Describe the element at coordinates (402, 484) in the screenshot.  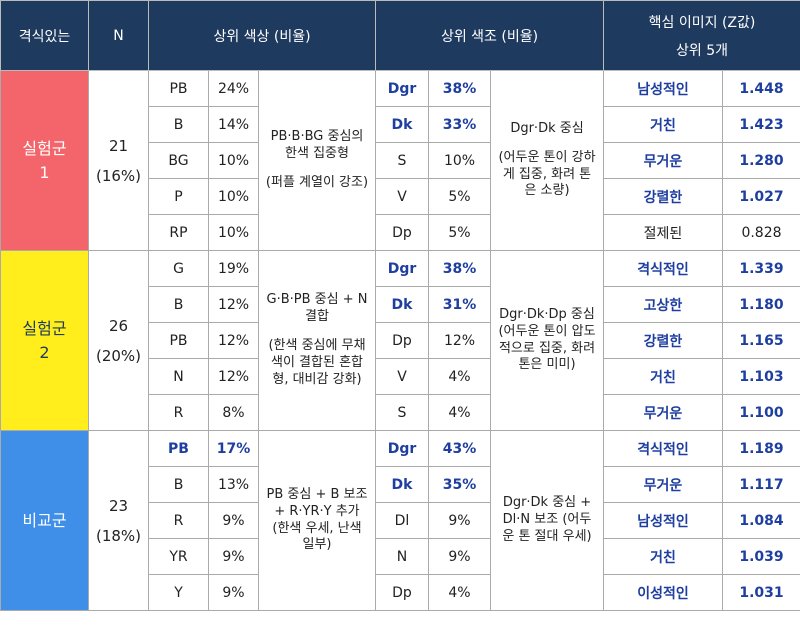
I see `tone-code: Dk` at that location.